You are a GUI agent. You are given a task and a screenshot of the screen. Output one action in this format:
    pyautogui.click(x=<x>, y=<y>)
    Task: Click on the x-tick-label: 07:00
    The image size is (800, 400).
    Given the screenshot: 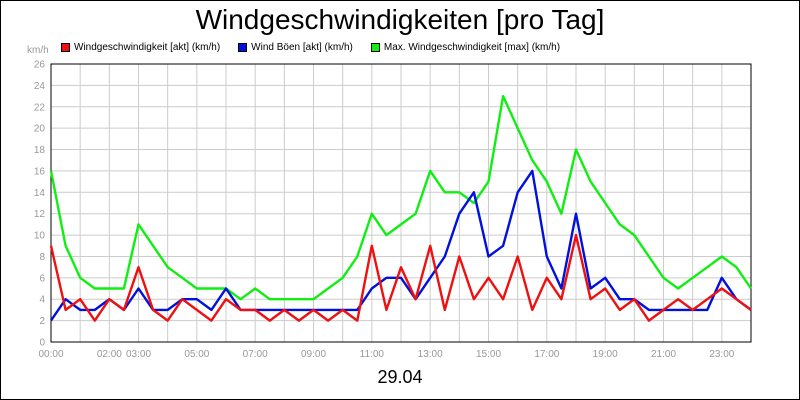 What is the action you would take?
    pyautogui.click(x=255, y=354)
    